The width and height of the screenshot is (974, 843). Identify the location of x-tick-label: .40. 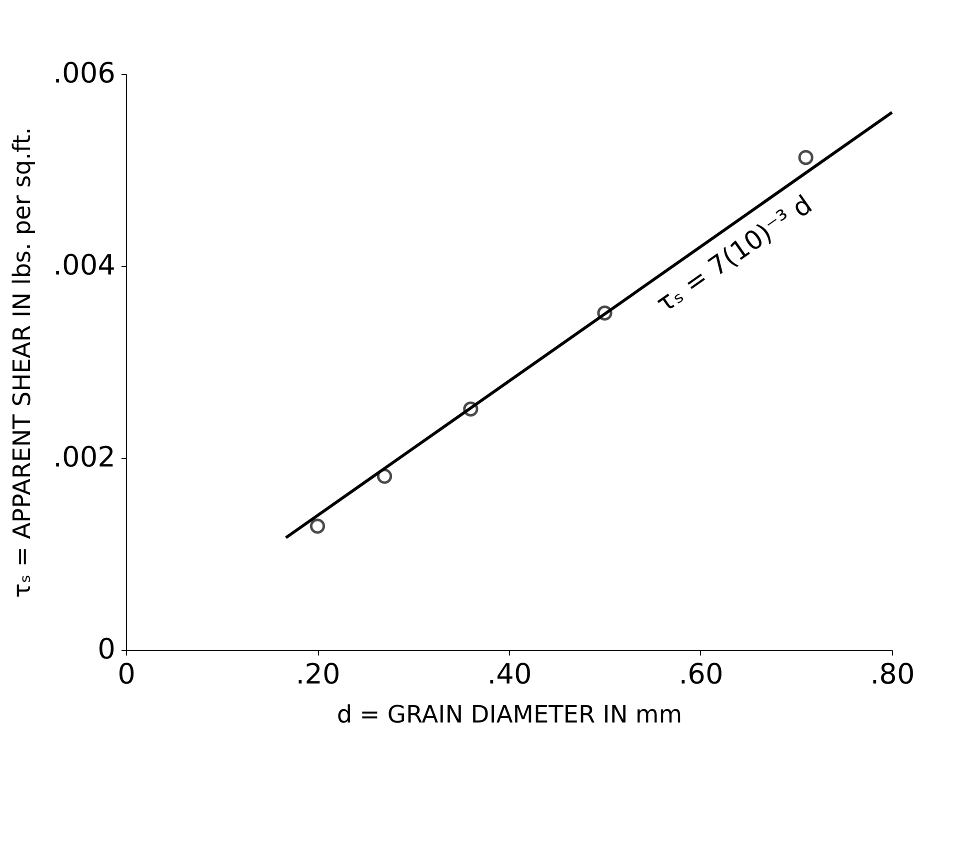
(509, 674).